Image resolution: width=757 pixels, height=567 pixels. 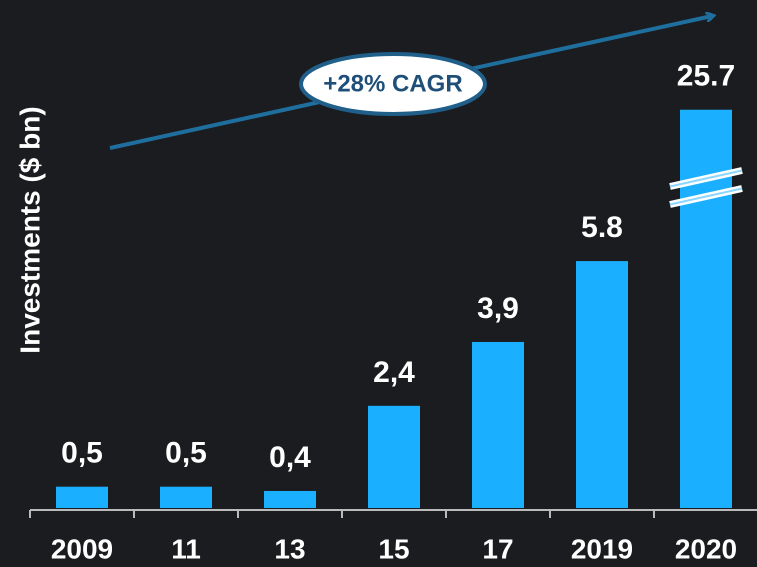 I want to click on value-label: 0,4, so click(x=290, y=457).